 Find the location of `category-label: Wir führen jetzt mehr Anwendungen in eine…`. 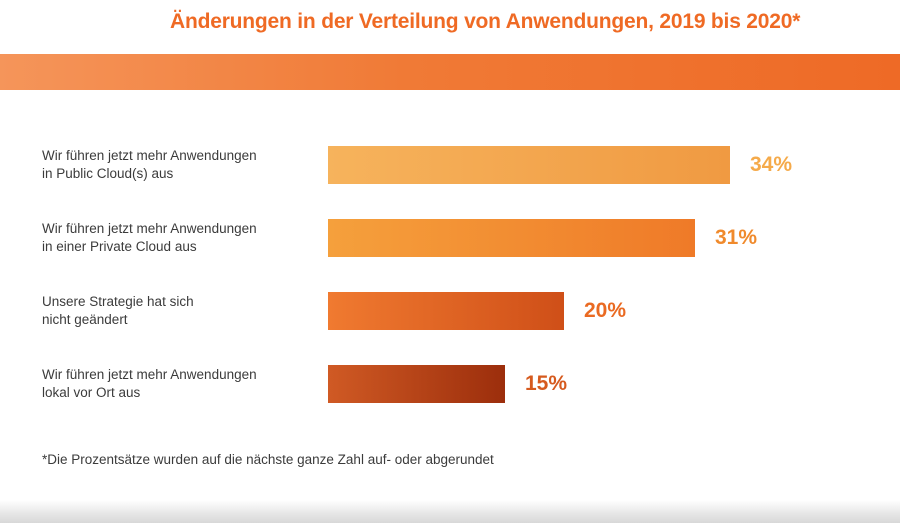

category-label: Wir führen jetzt mehr Anwendungen in eine… is located at coordinates (182, 238).